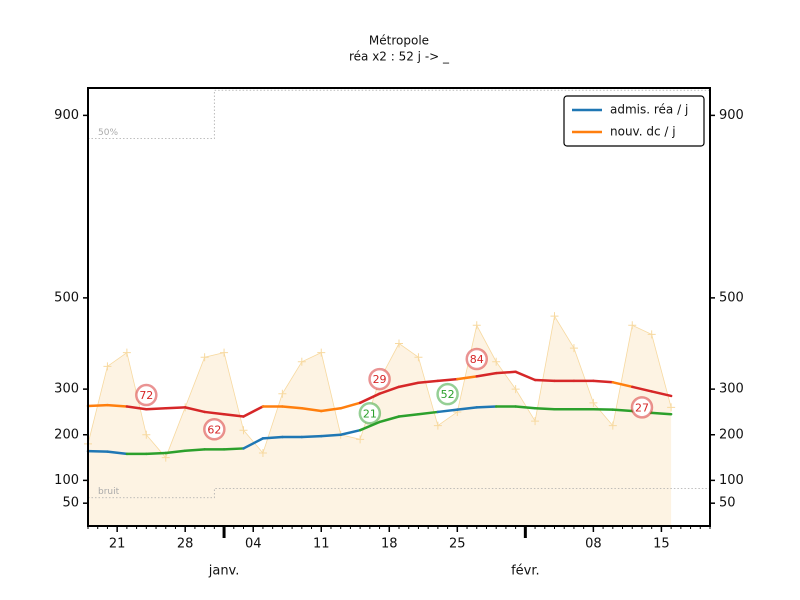 The height and width of the screenshot is (600, 800). I want to click on x-tick-label: 11, so click(321, 544).